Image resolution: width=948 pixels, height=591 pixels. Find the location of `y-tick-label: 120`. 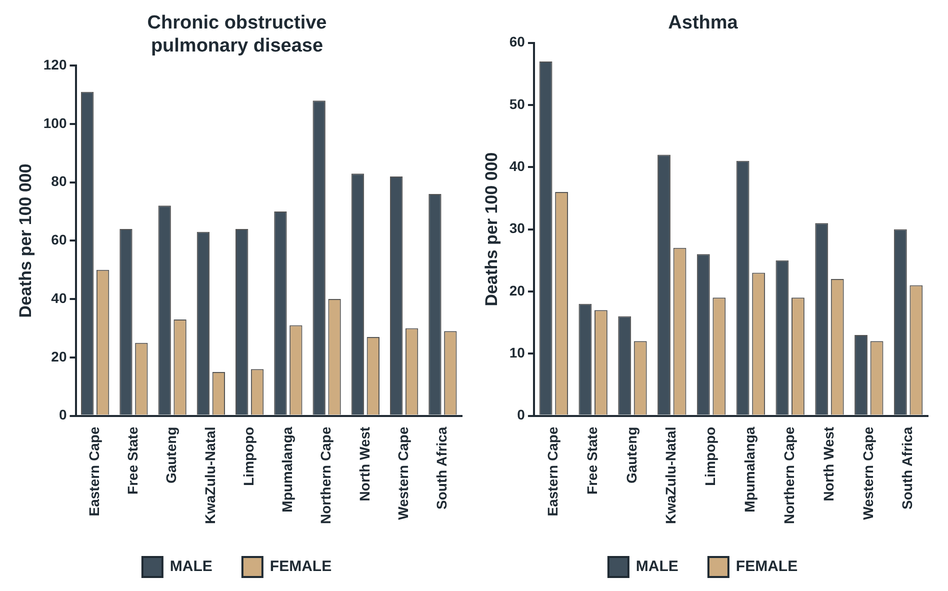

y-tick-label: 120 is located at coordinates (55, 64).